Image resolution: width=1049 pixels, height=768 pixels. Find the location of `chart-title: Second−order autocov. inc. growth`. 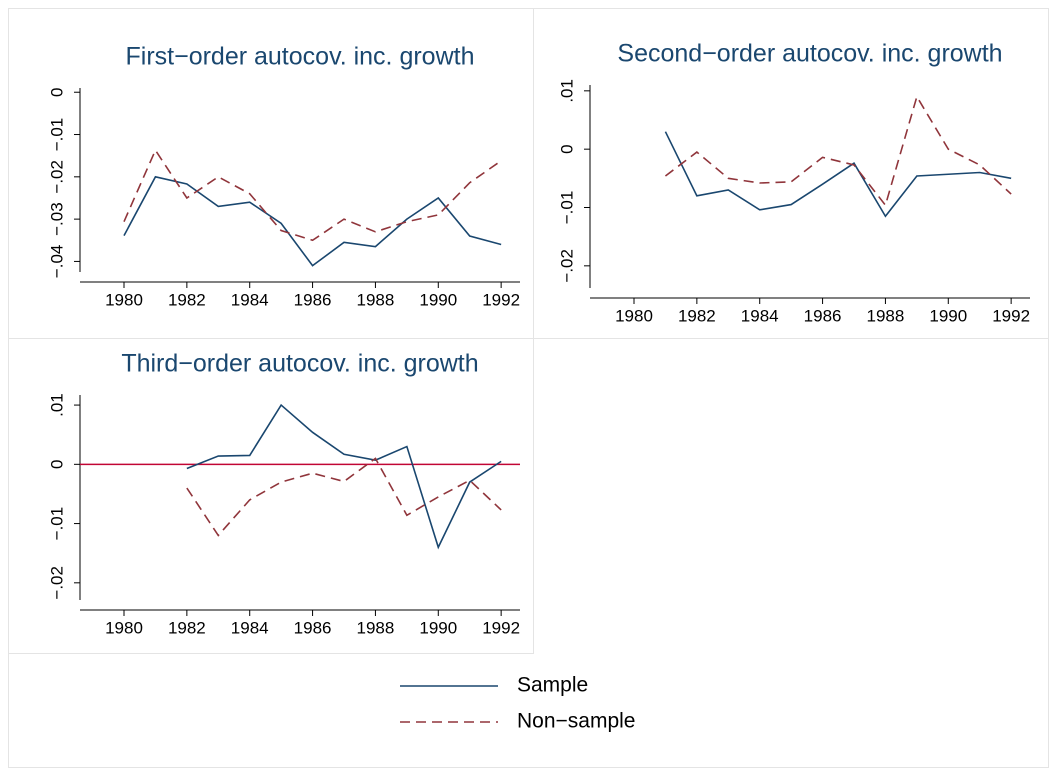

chart-title: Second−order autocov. inc. growth is located at coordinates (809, 54).